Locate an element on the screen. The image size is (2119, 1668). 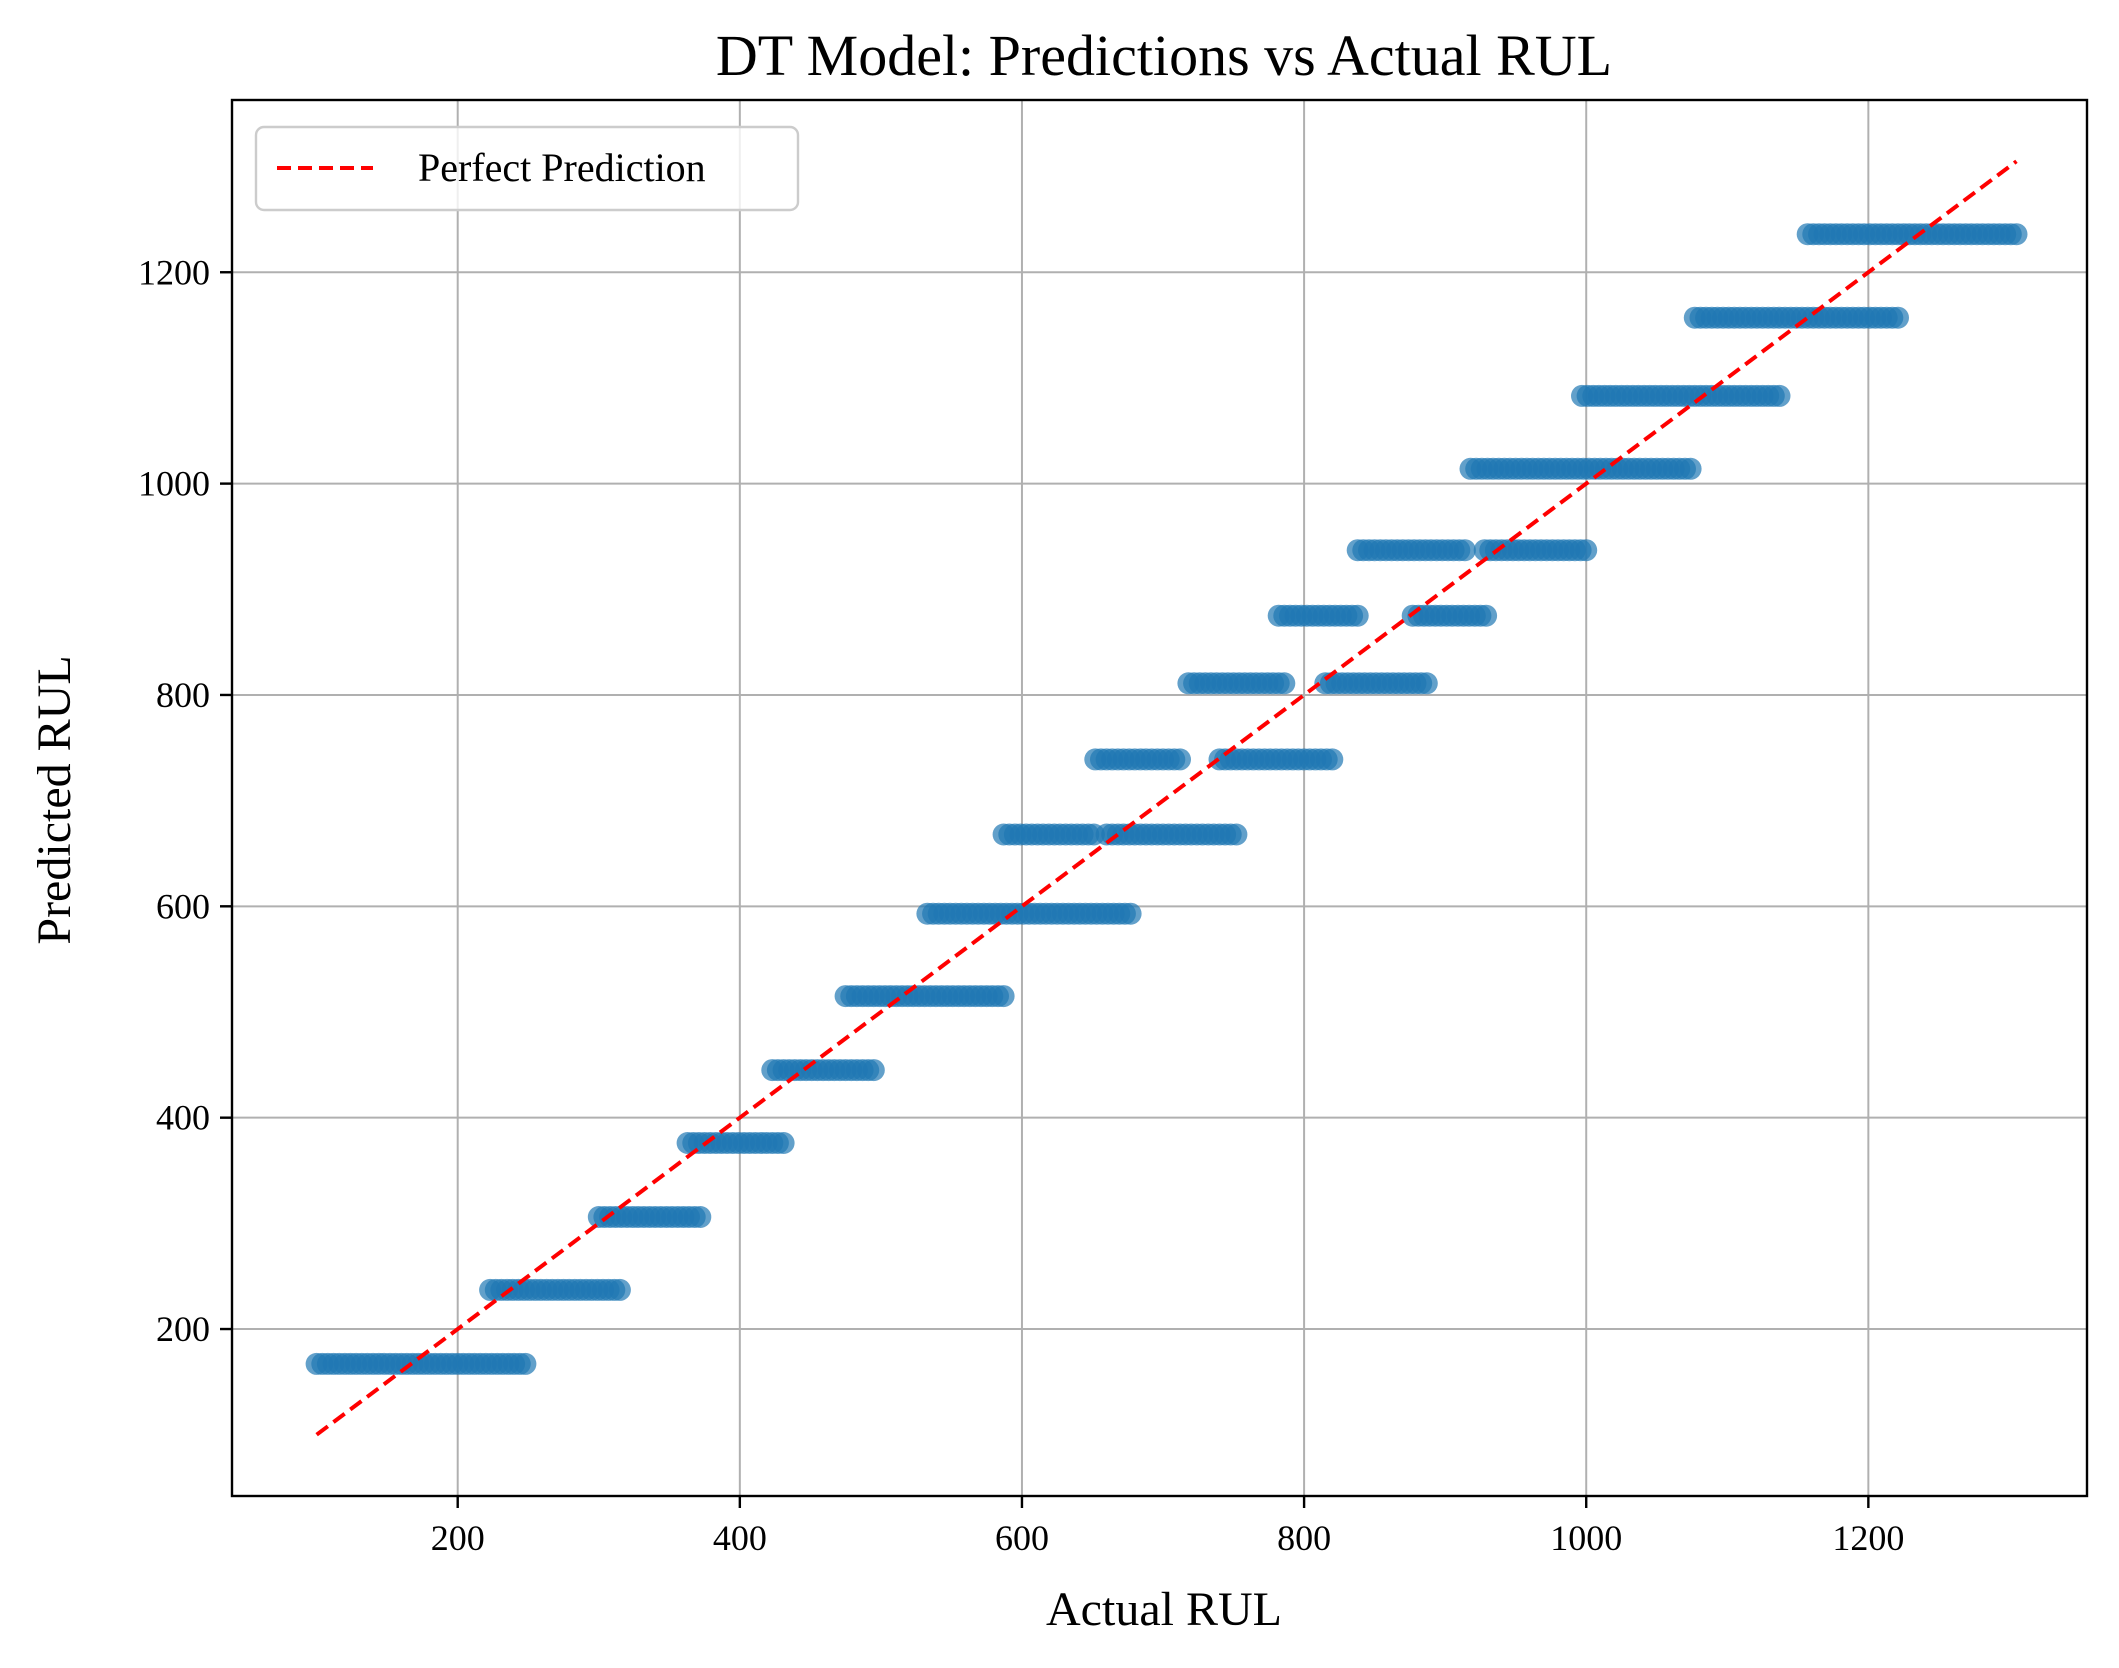
legend-frame is located at coordinates (527, 168).